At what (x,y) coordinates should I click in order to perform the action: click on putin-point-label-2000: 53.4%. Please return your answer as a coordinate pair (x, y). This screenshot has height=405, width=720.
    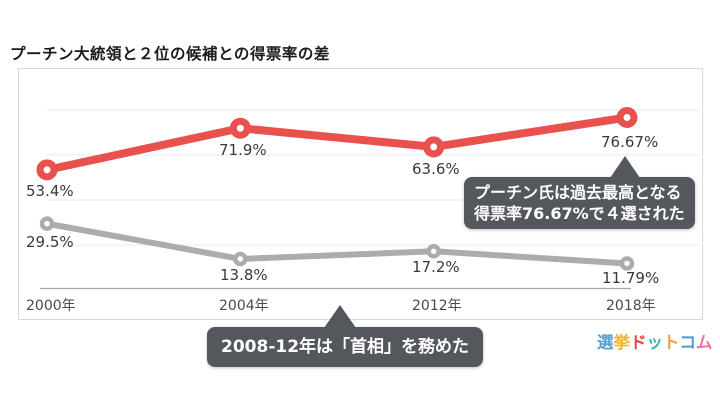
    Looking at the image, I should click on (50, 191).